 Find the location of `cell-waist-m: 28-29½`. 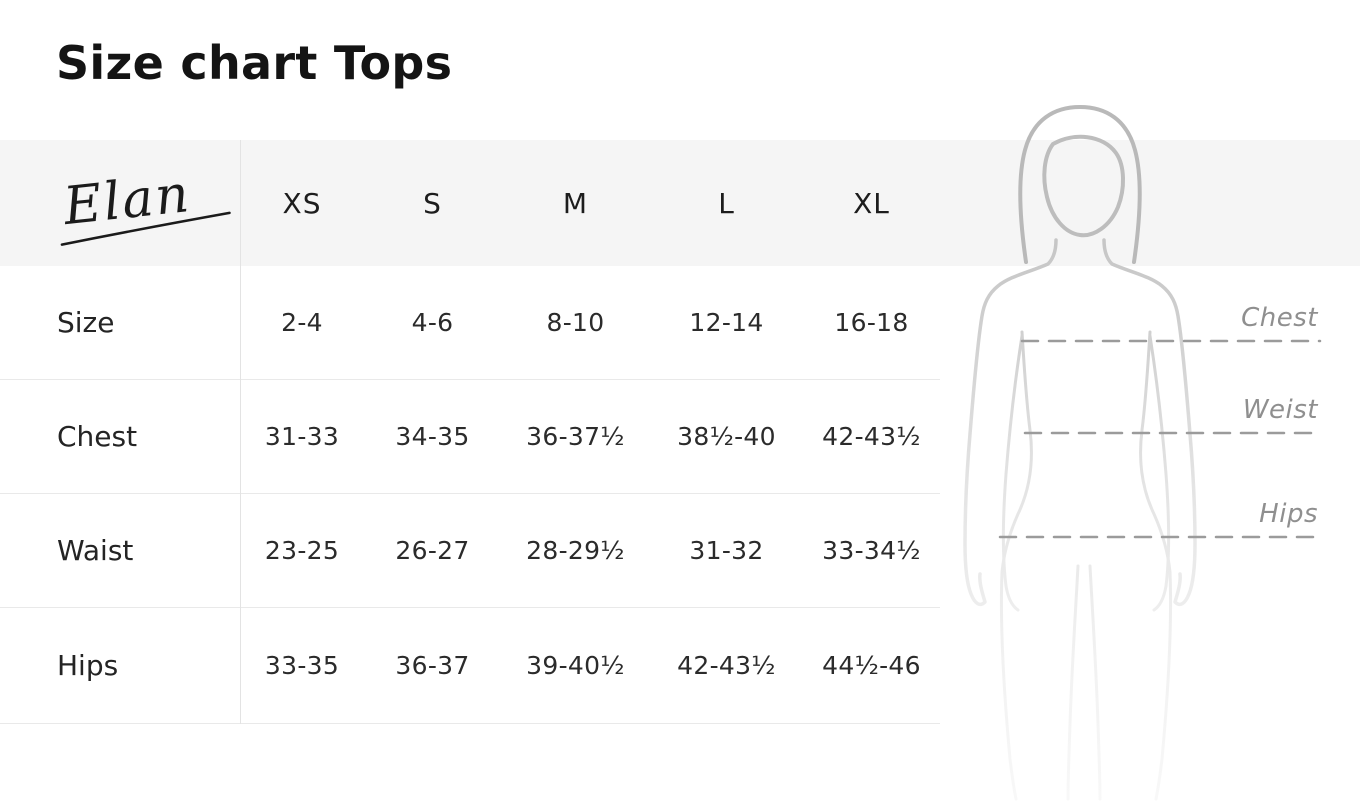

cell-waist-m: 28-29½ is located at coordinates (575, 551).